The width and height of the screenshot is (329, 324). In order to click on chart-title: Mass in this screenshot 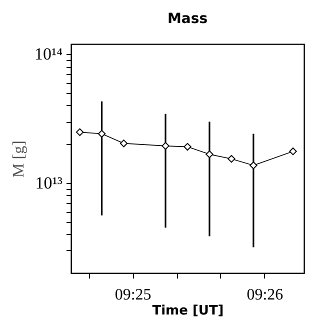, I will do `click(187, 19)`.